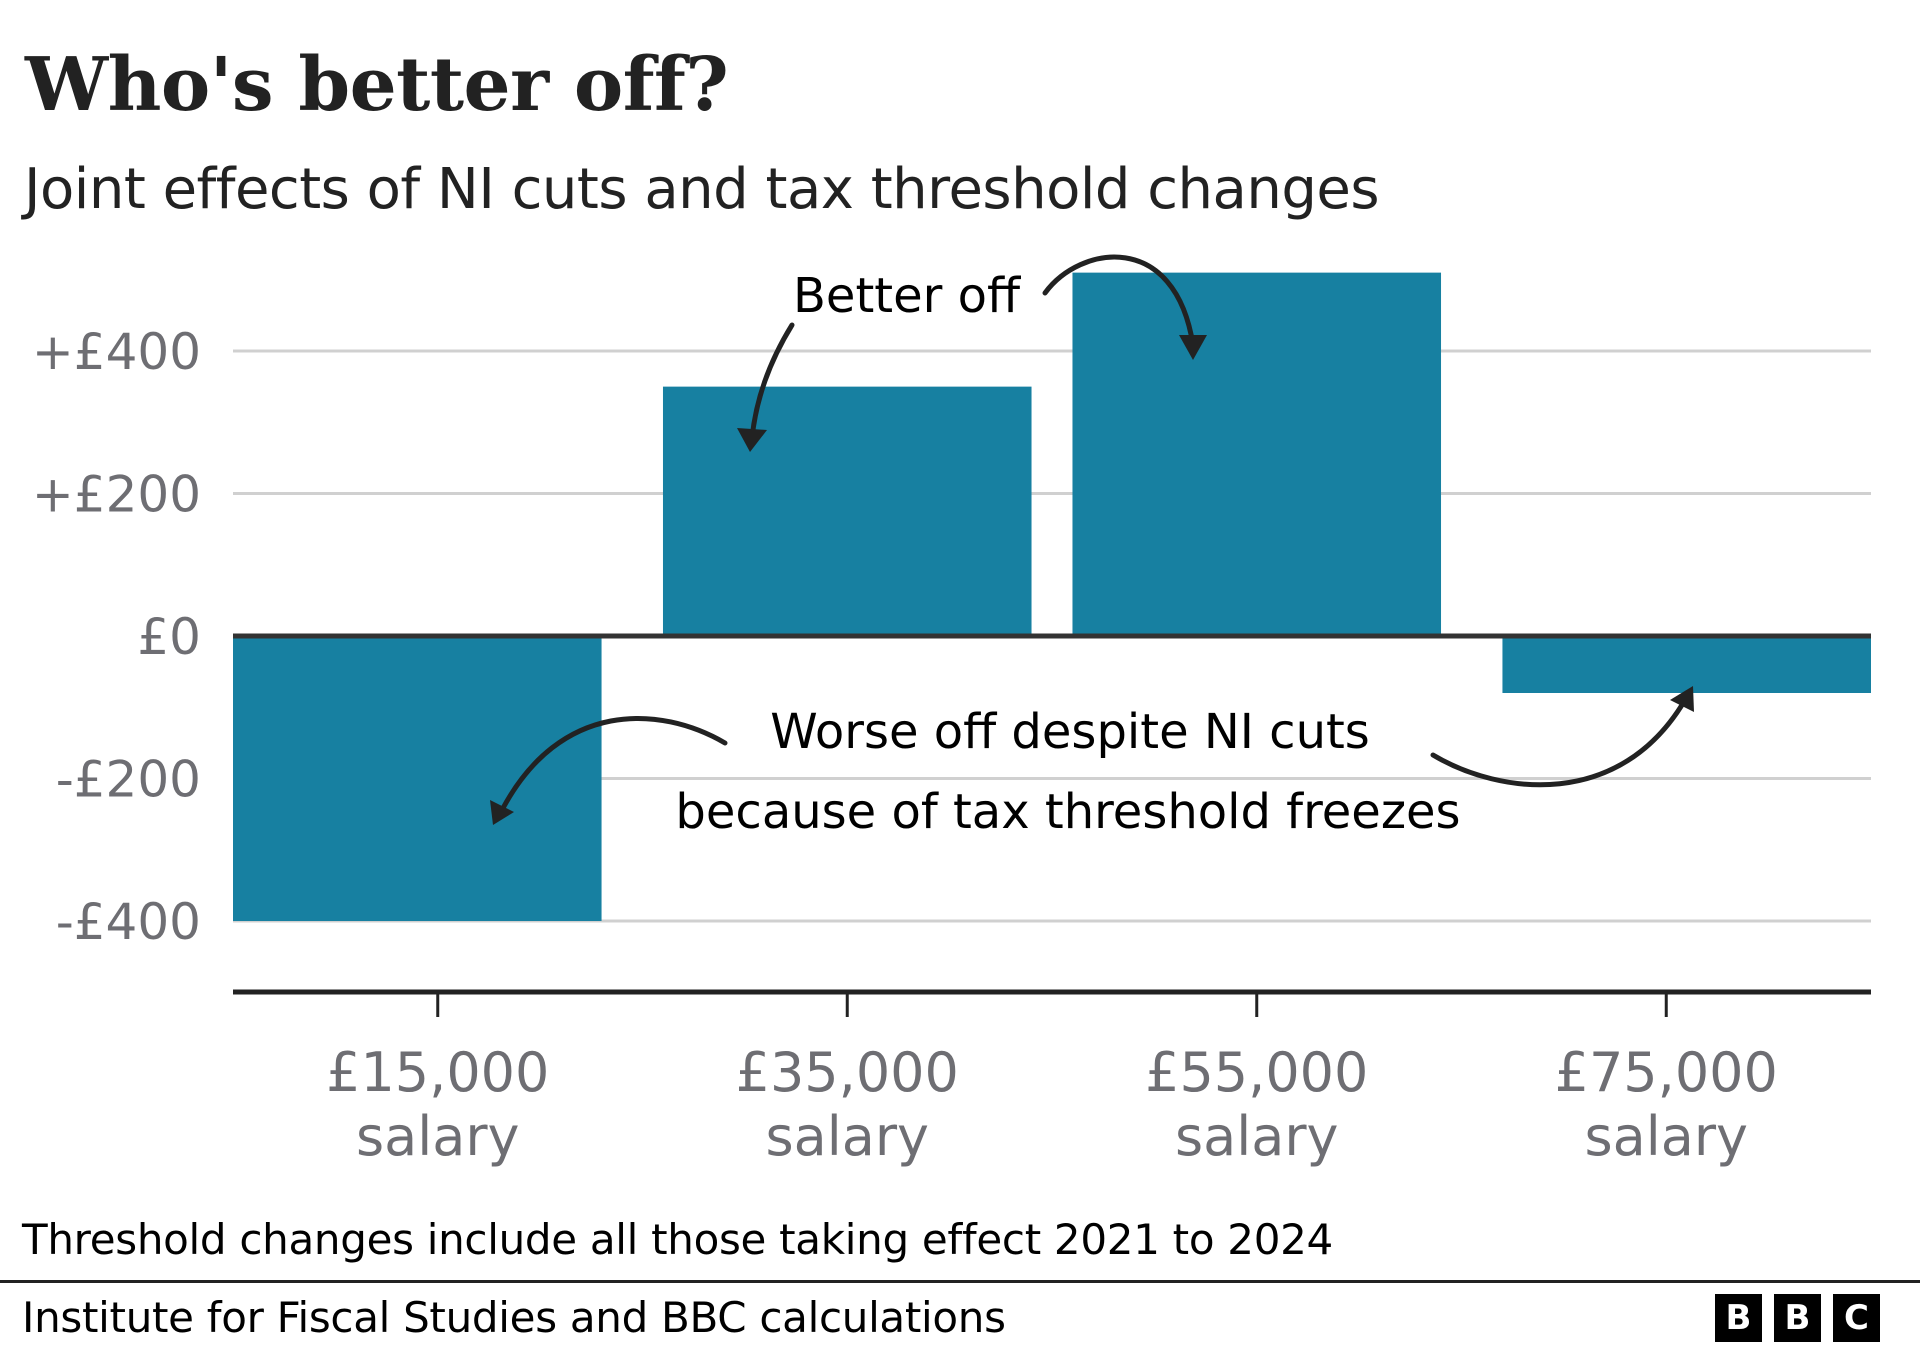  I want to click on y-tick-label: +£200, so click(116, 495).